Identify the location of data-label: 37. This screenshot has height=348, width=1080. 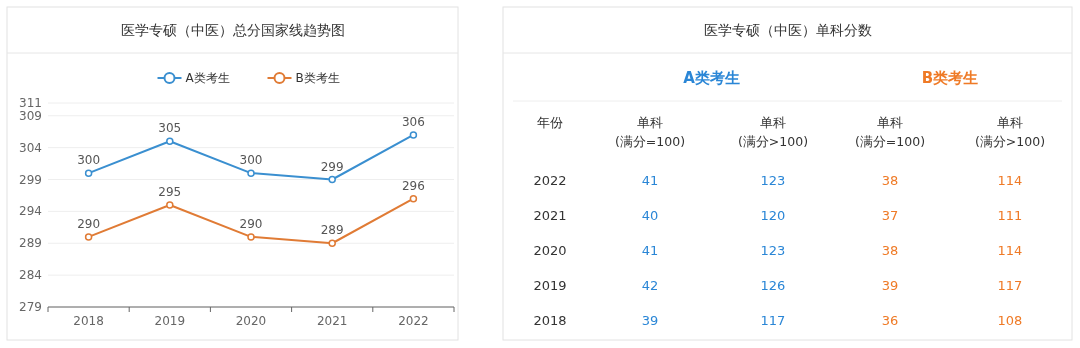
(890, 215).